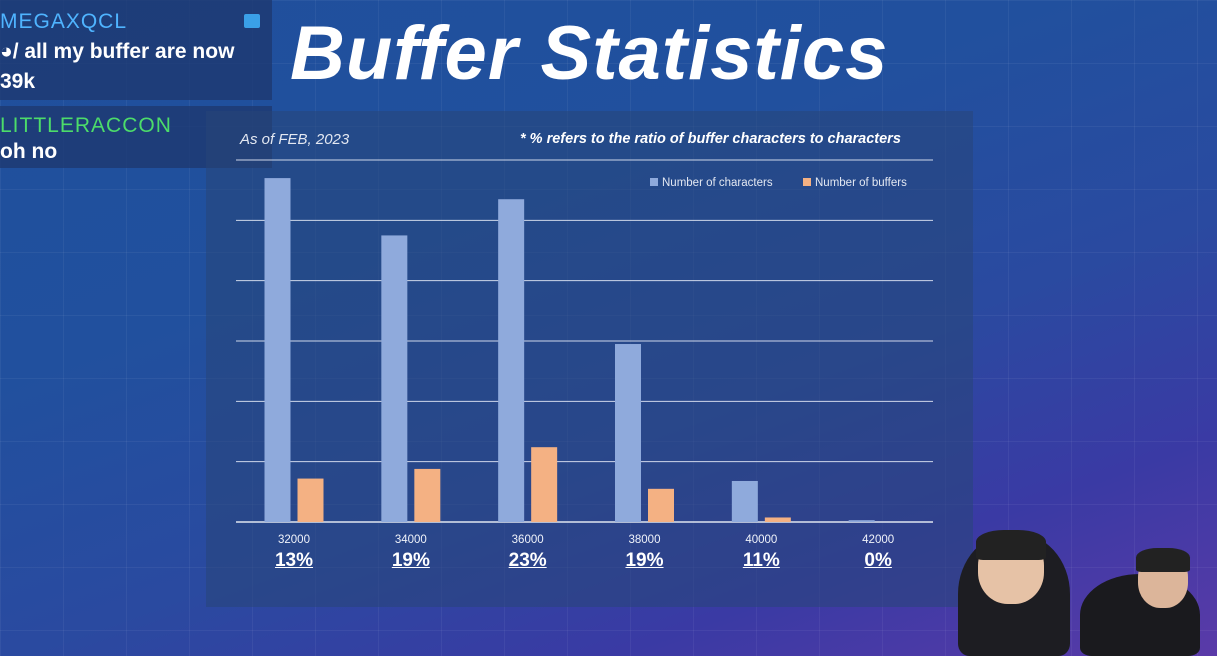  I want to click on legend-characters: Number of characters, so click(711, 183).